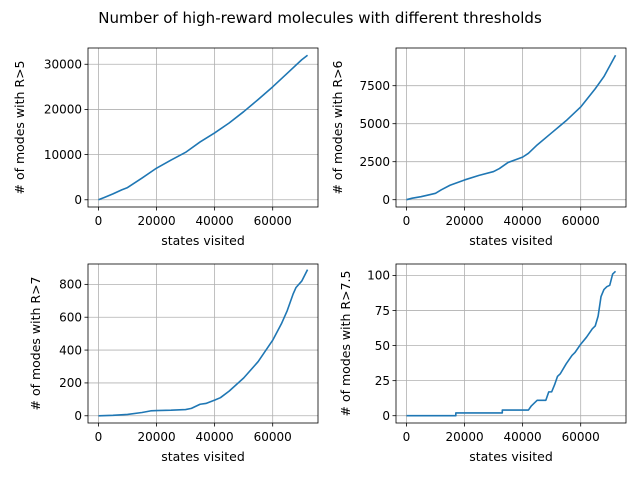 This screenshot has height=480, width=640. Describe the element at coordinates (63, 110) in the screenshot. I see `y-tick-label: 20000` at that location.